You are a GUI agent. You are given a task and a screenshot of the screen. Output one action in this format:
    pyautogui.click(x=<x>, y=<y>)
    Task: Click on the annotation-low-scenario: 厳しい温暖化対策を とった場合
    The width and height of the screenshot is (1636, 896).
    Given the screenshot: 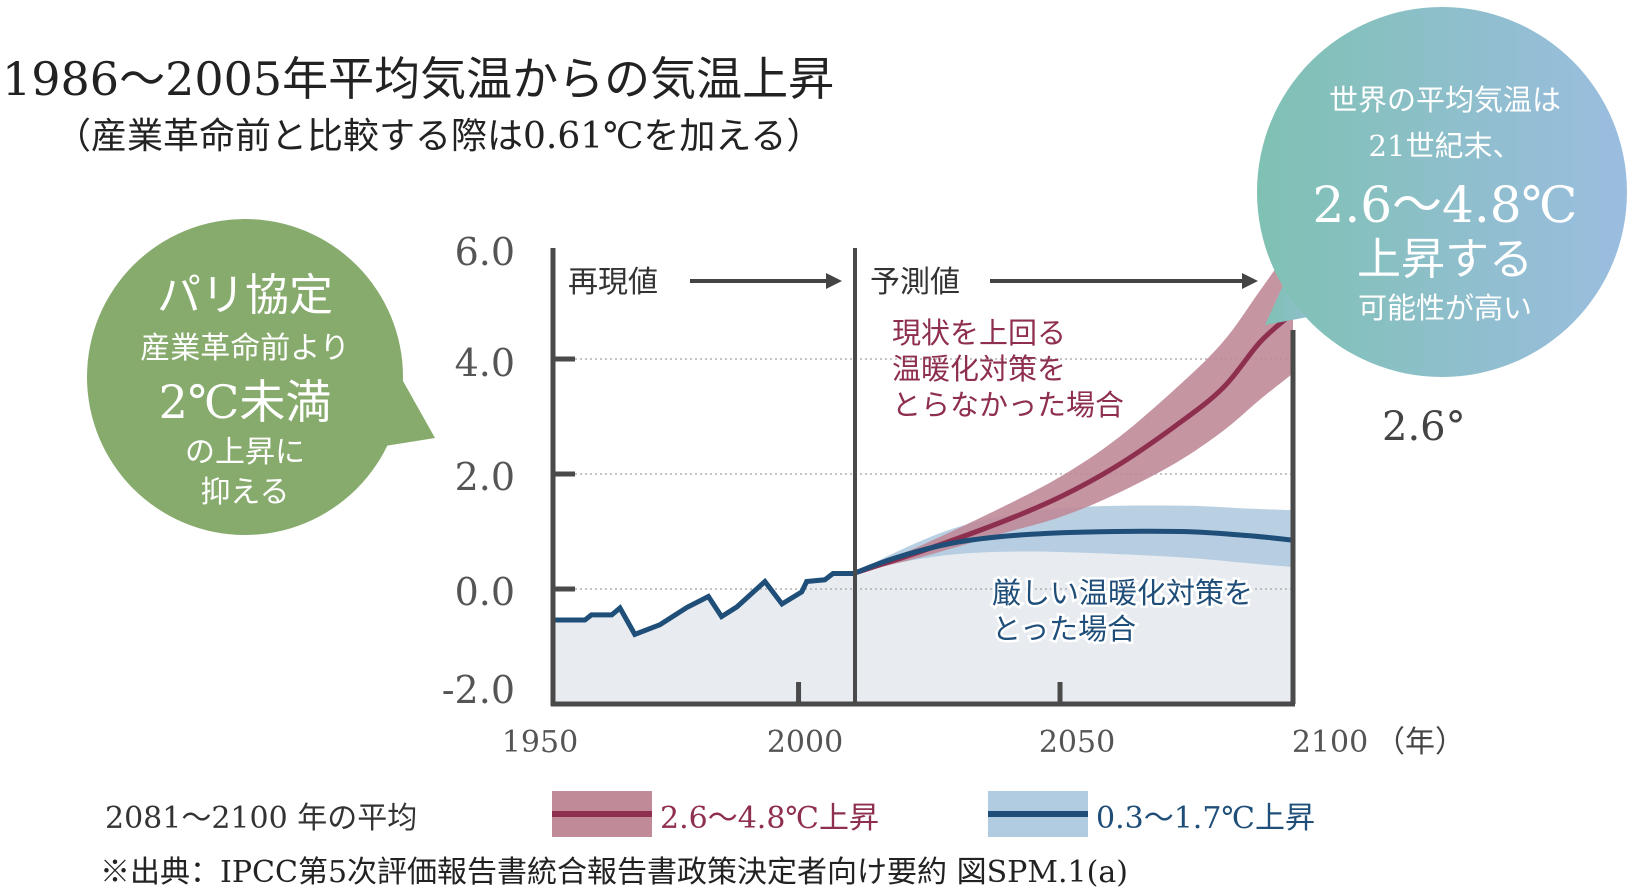 What is the action you would take?
    pyautogui.click(x=1127, y=611)
    